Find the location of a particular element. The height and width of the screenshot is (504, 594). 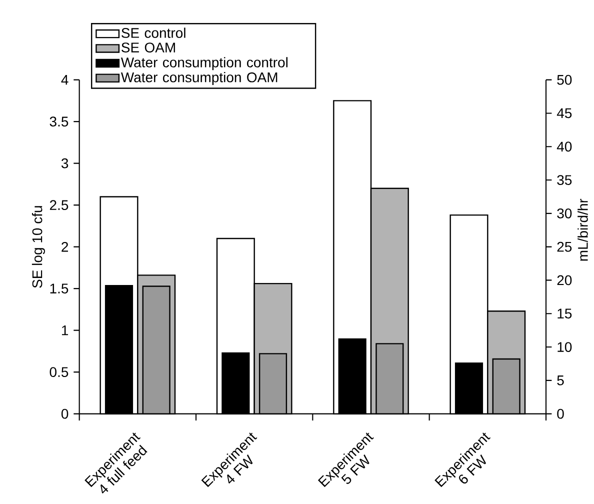

y2-tick-label: 25 is located at coordinates (564, 247).